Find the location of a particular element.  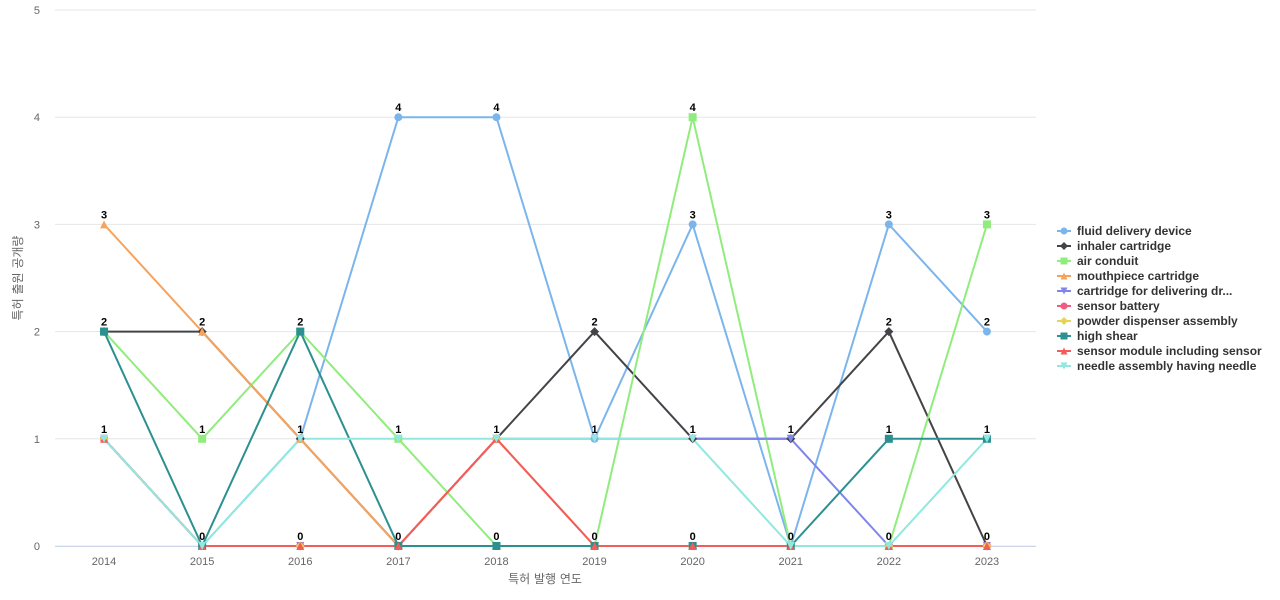

legend-marker-sensor-module-including-sensor is located at coordinates (1064, 351).